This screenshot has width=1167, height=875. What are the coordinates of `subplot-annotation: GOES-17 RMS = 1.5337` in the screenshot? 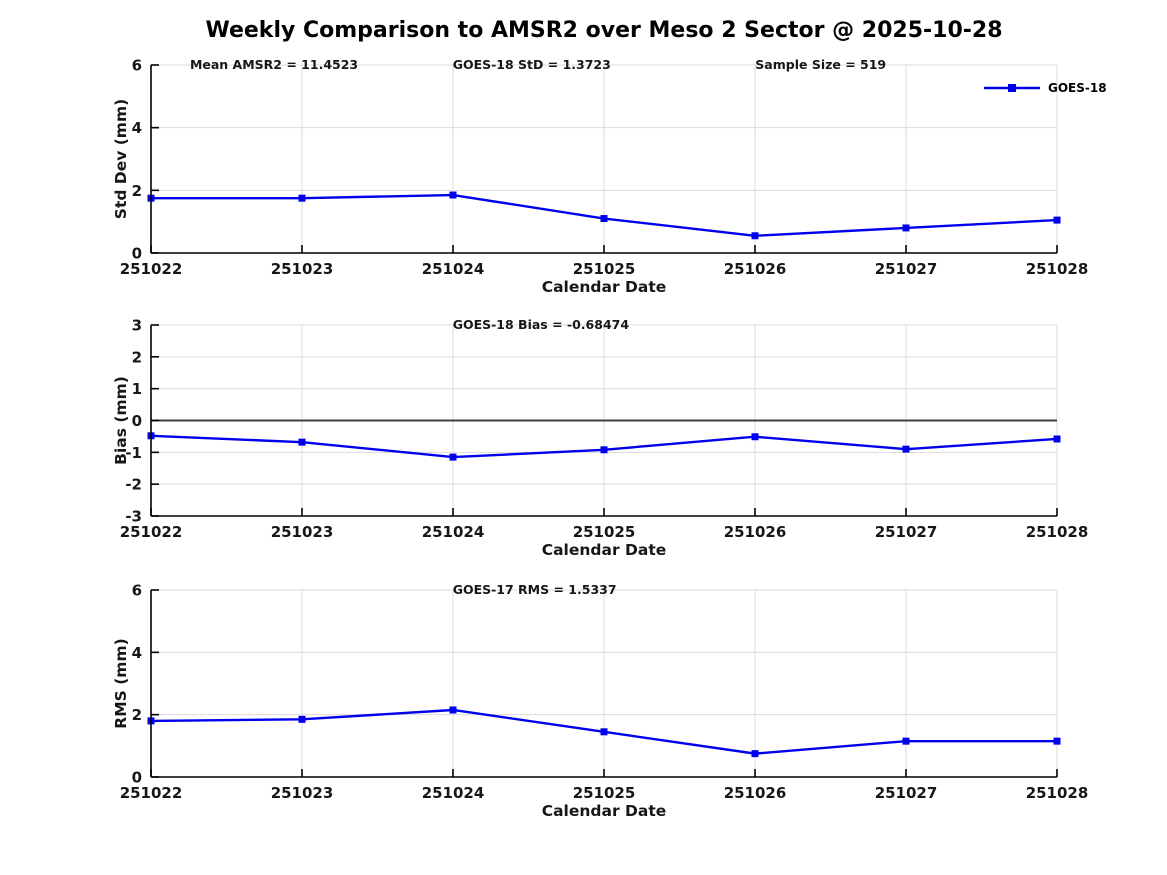 It's located at (535, 589).